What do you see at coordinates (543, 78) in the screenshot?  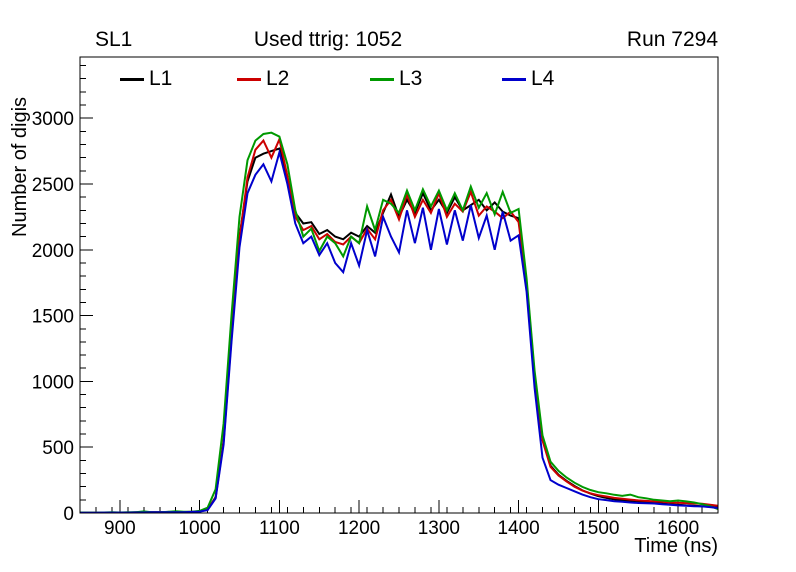 I see `legend-label-l4: L4` at bounding box center [543, 78].